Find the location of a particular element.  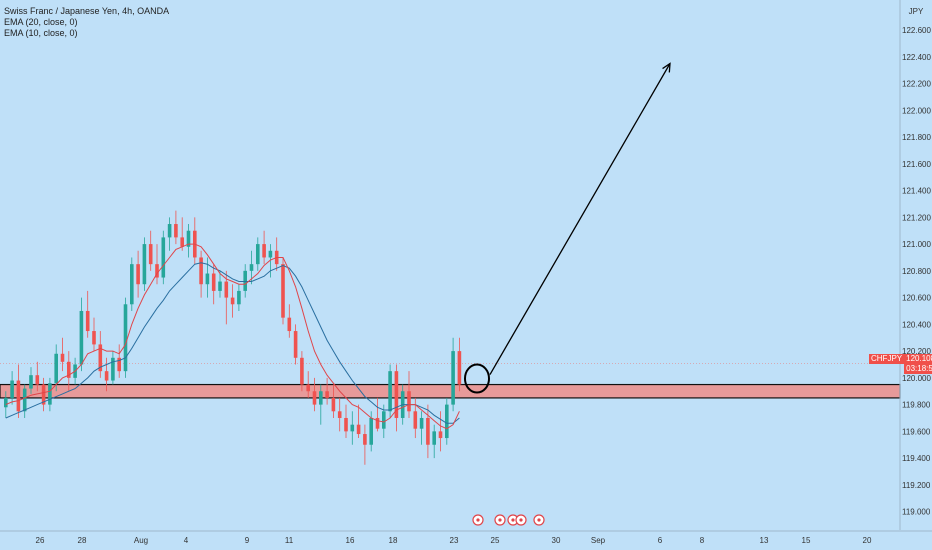

ema20-line is located at coordinates (232, 343).